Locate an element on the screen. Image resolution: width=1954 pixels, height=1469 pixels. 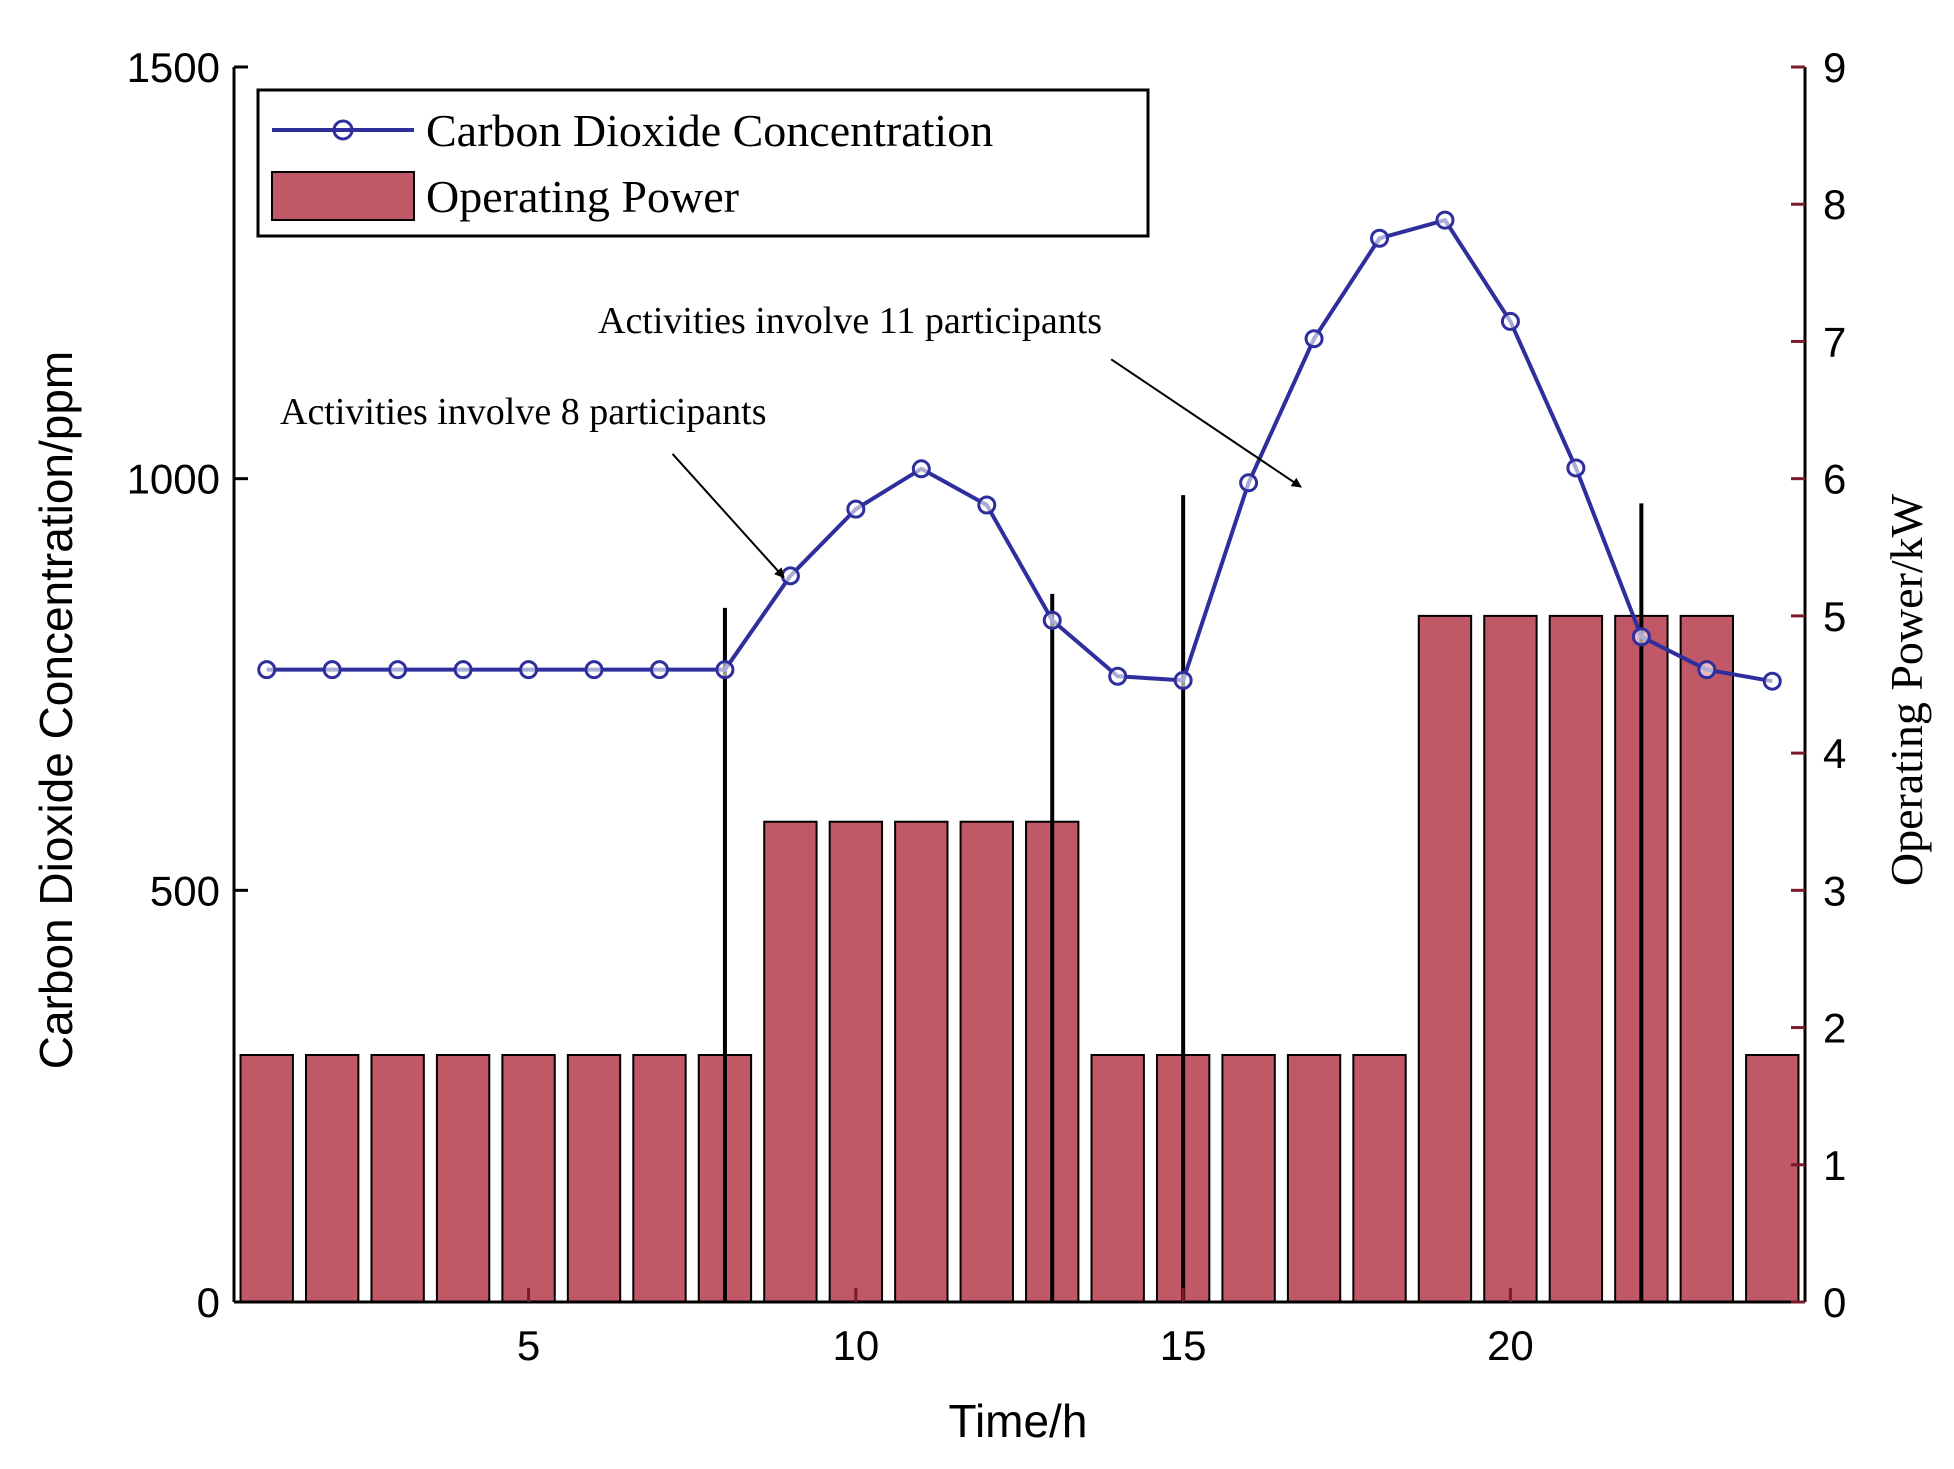
y-right-tick-label: 3 is located at coordinates (1834, 890).